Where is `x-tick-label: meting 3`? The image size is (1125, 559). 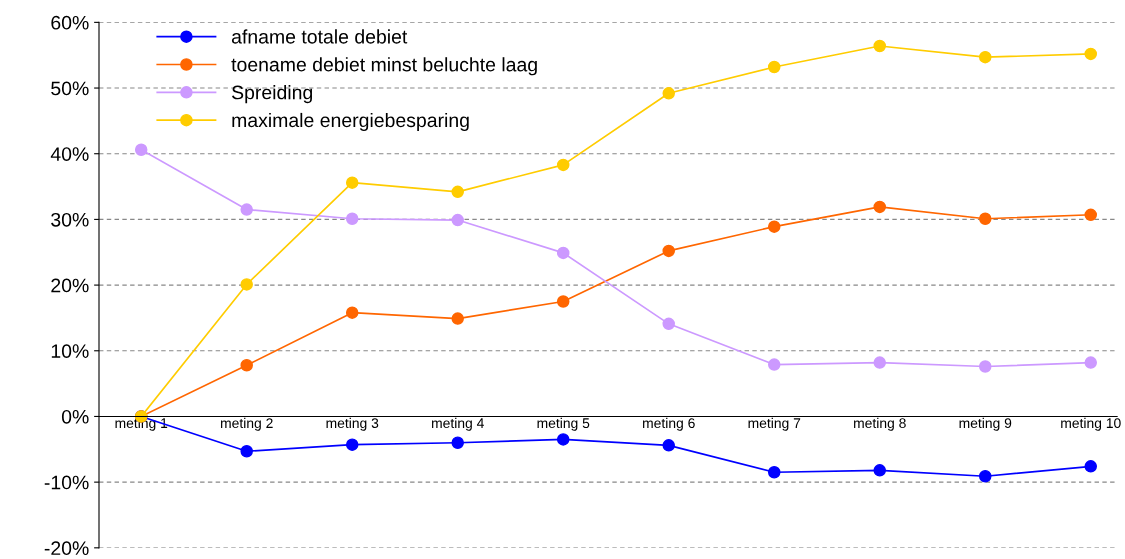
x-tick-label: meting 3 is located at coordinates (352, 424).